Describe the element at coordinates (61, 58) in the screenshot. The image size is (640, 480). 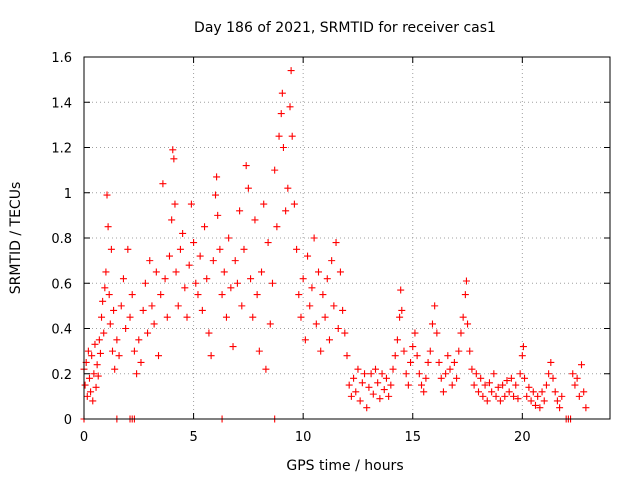
I see `y-tick-label: 1.6` at that location.